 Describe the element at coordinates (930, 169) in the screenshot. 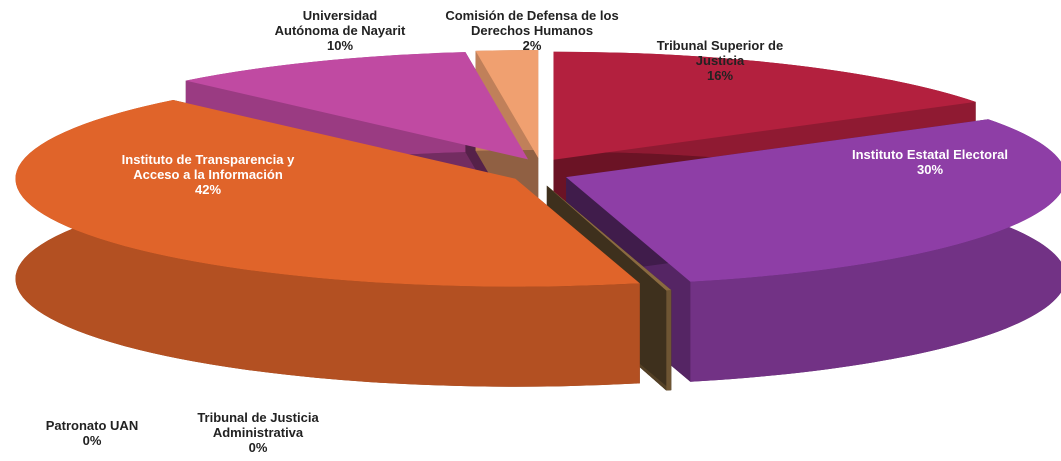

I see `value-label: 30%` at that location.